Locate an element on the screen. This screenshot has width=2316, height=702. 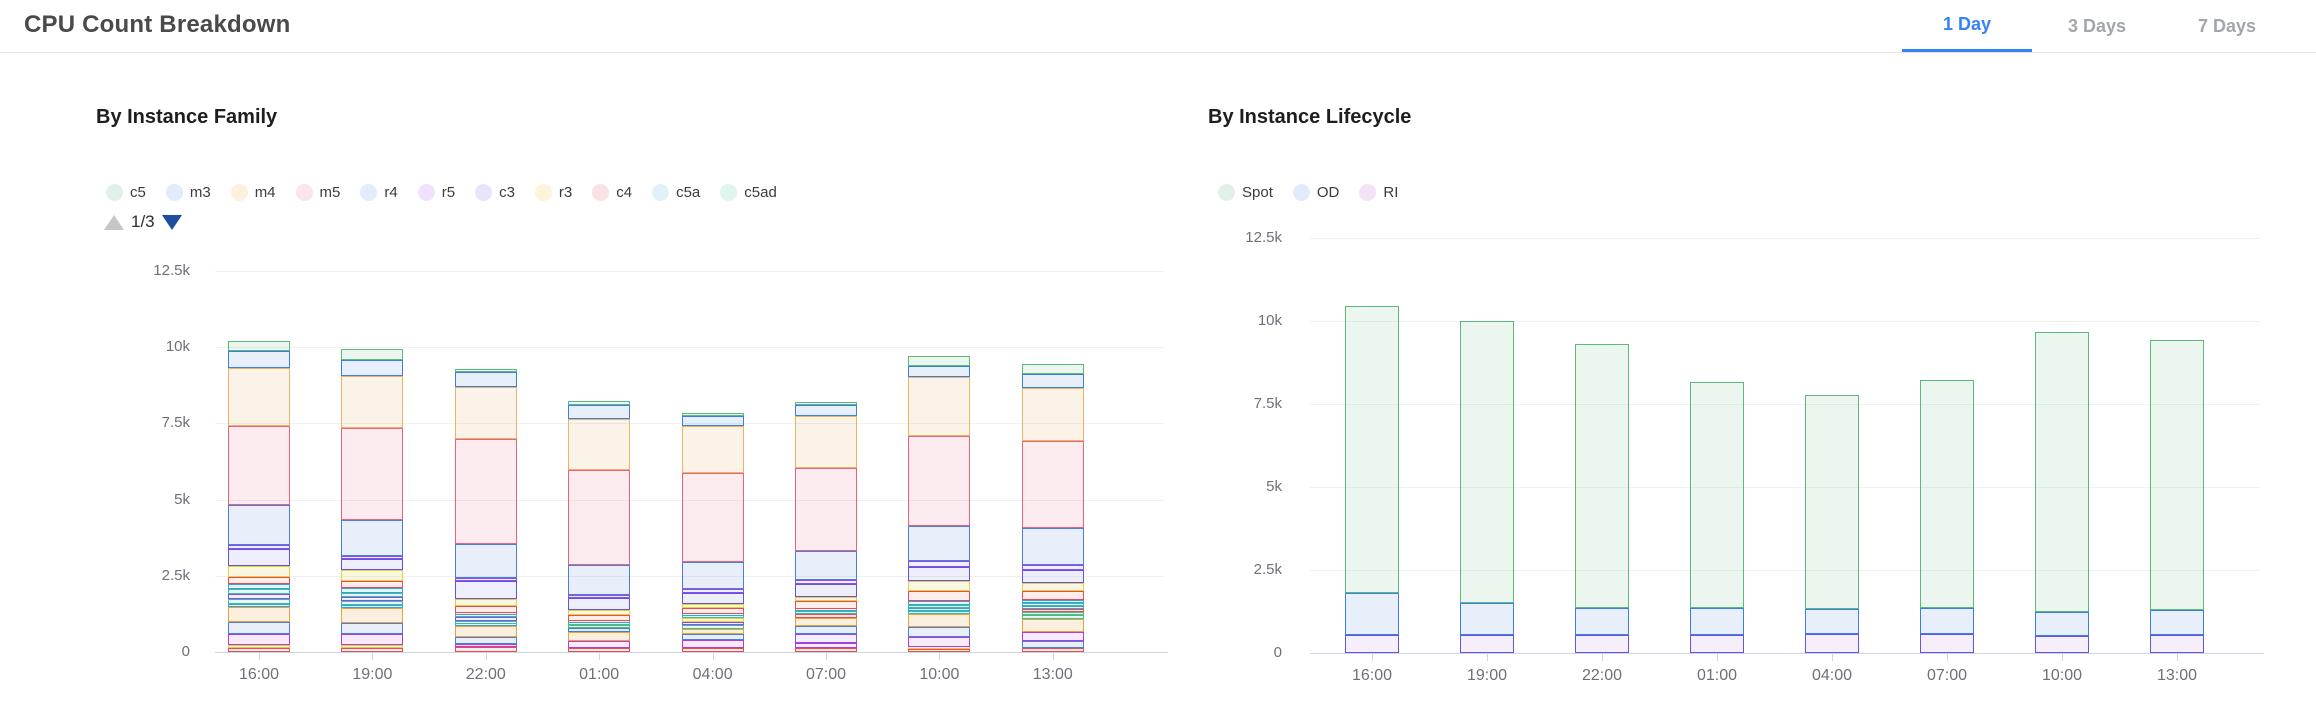
legend-item-c5ad: c5ad is located at coordinates (748, 192).